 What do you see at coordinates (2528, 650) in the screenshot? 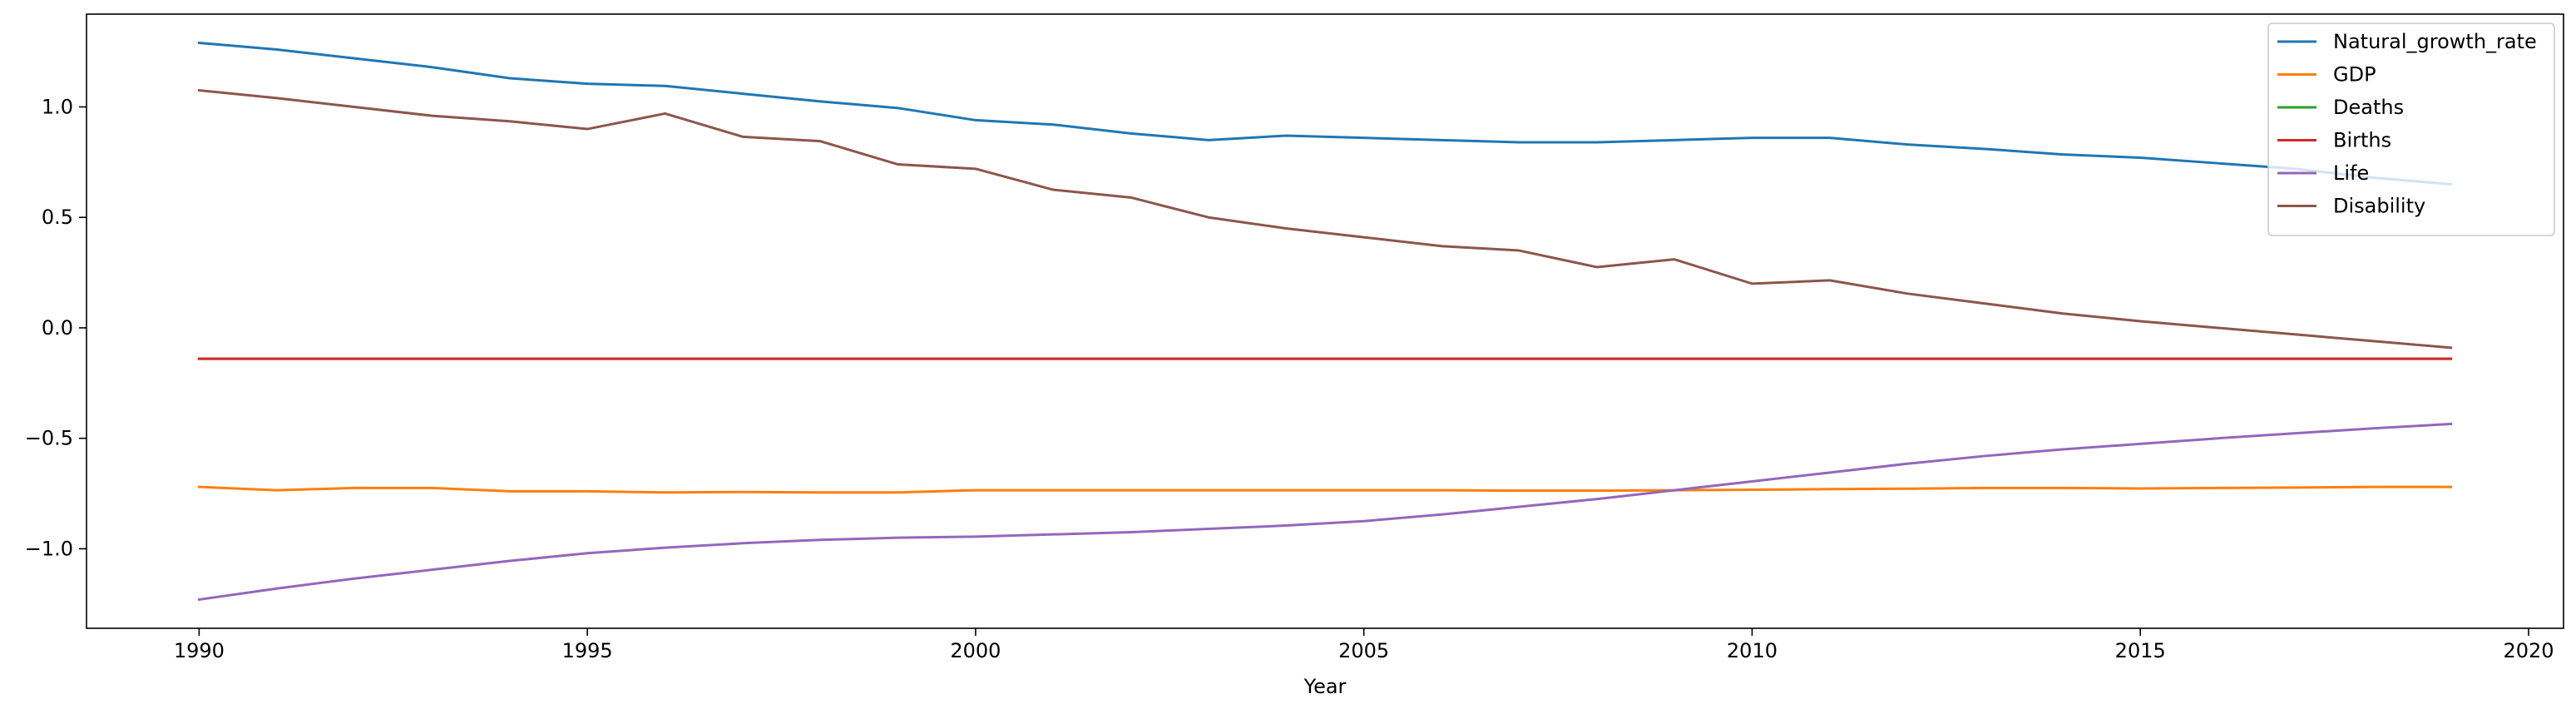
I see `x-tick-label: 2020` at bounding box center [2528, 650].